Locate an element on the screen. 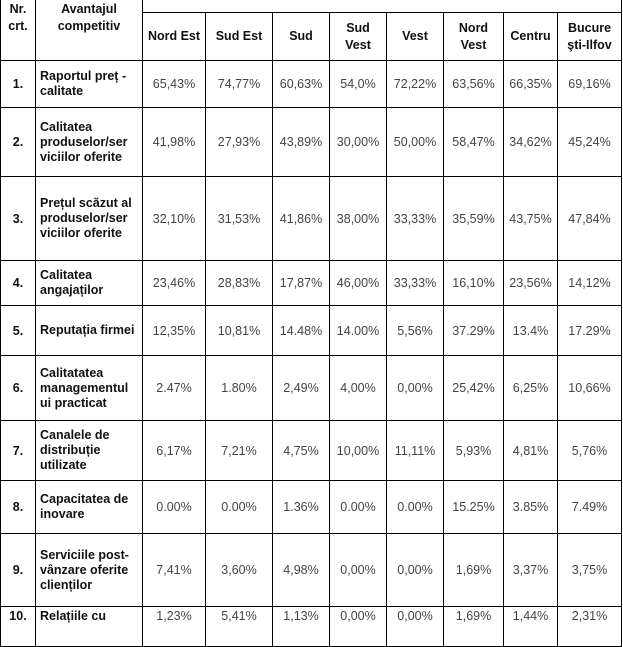 The image size is (623, 647). row-number: 4. is located at coordinates (18, 283).